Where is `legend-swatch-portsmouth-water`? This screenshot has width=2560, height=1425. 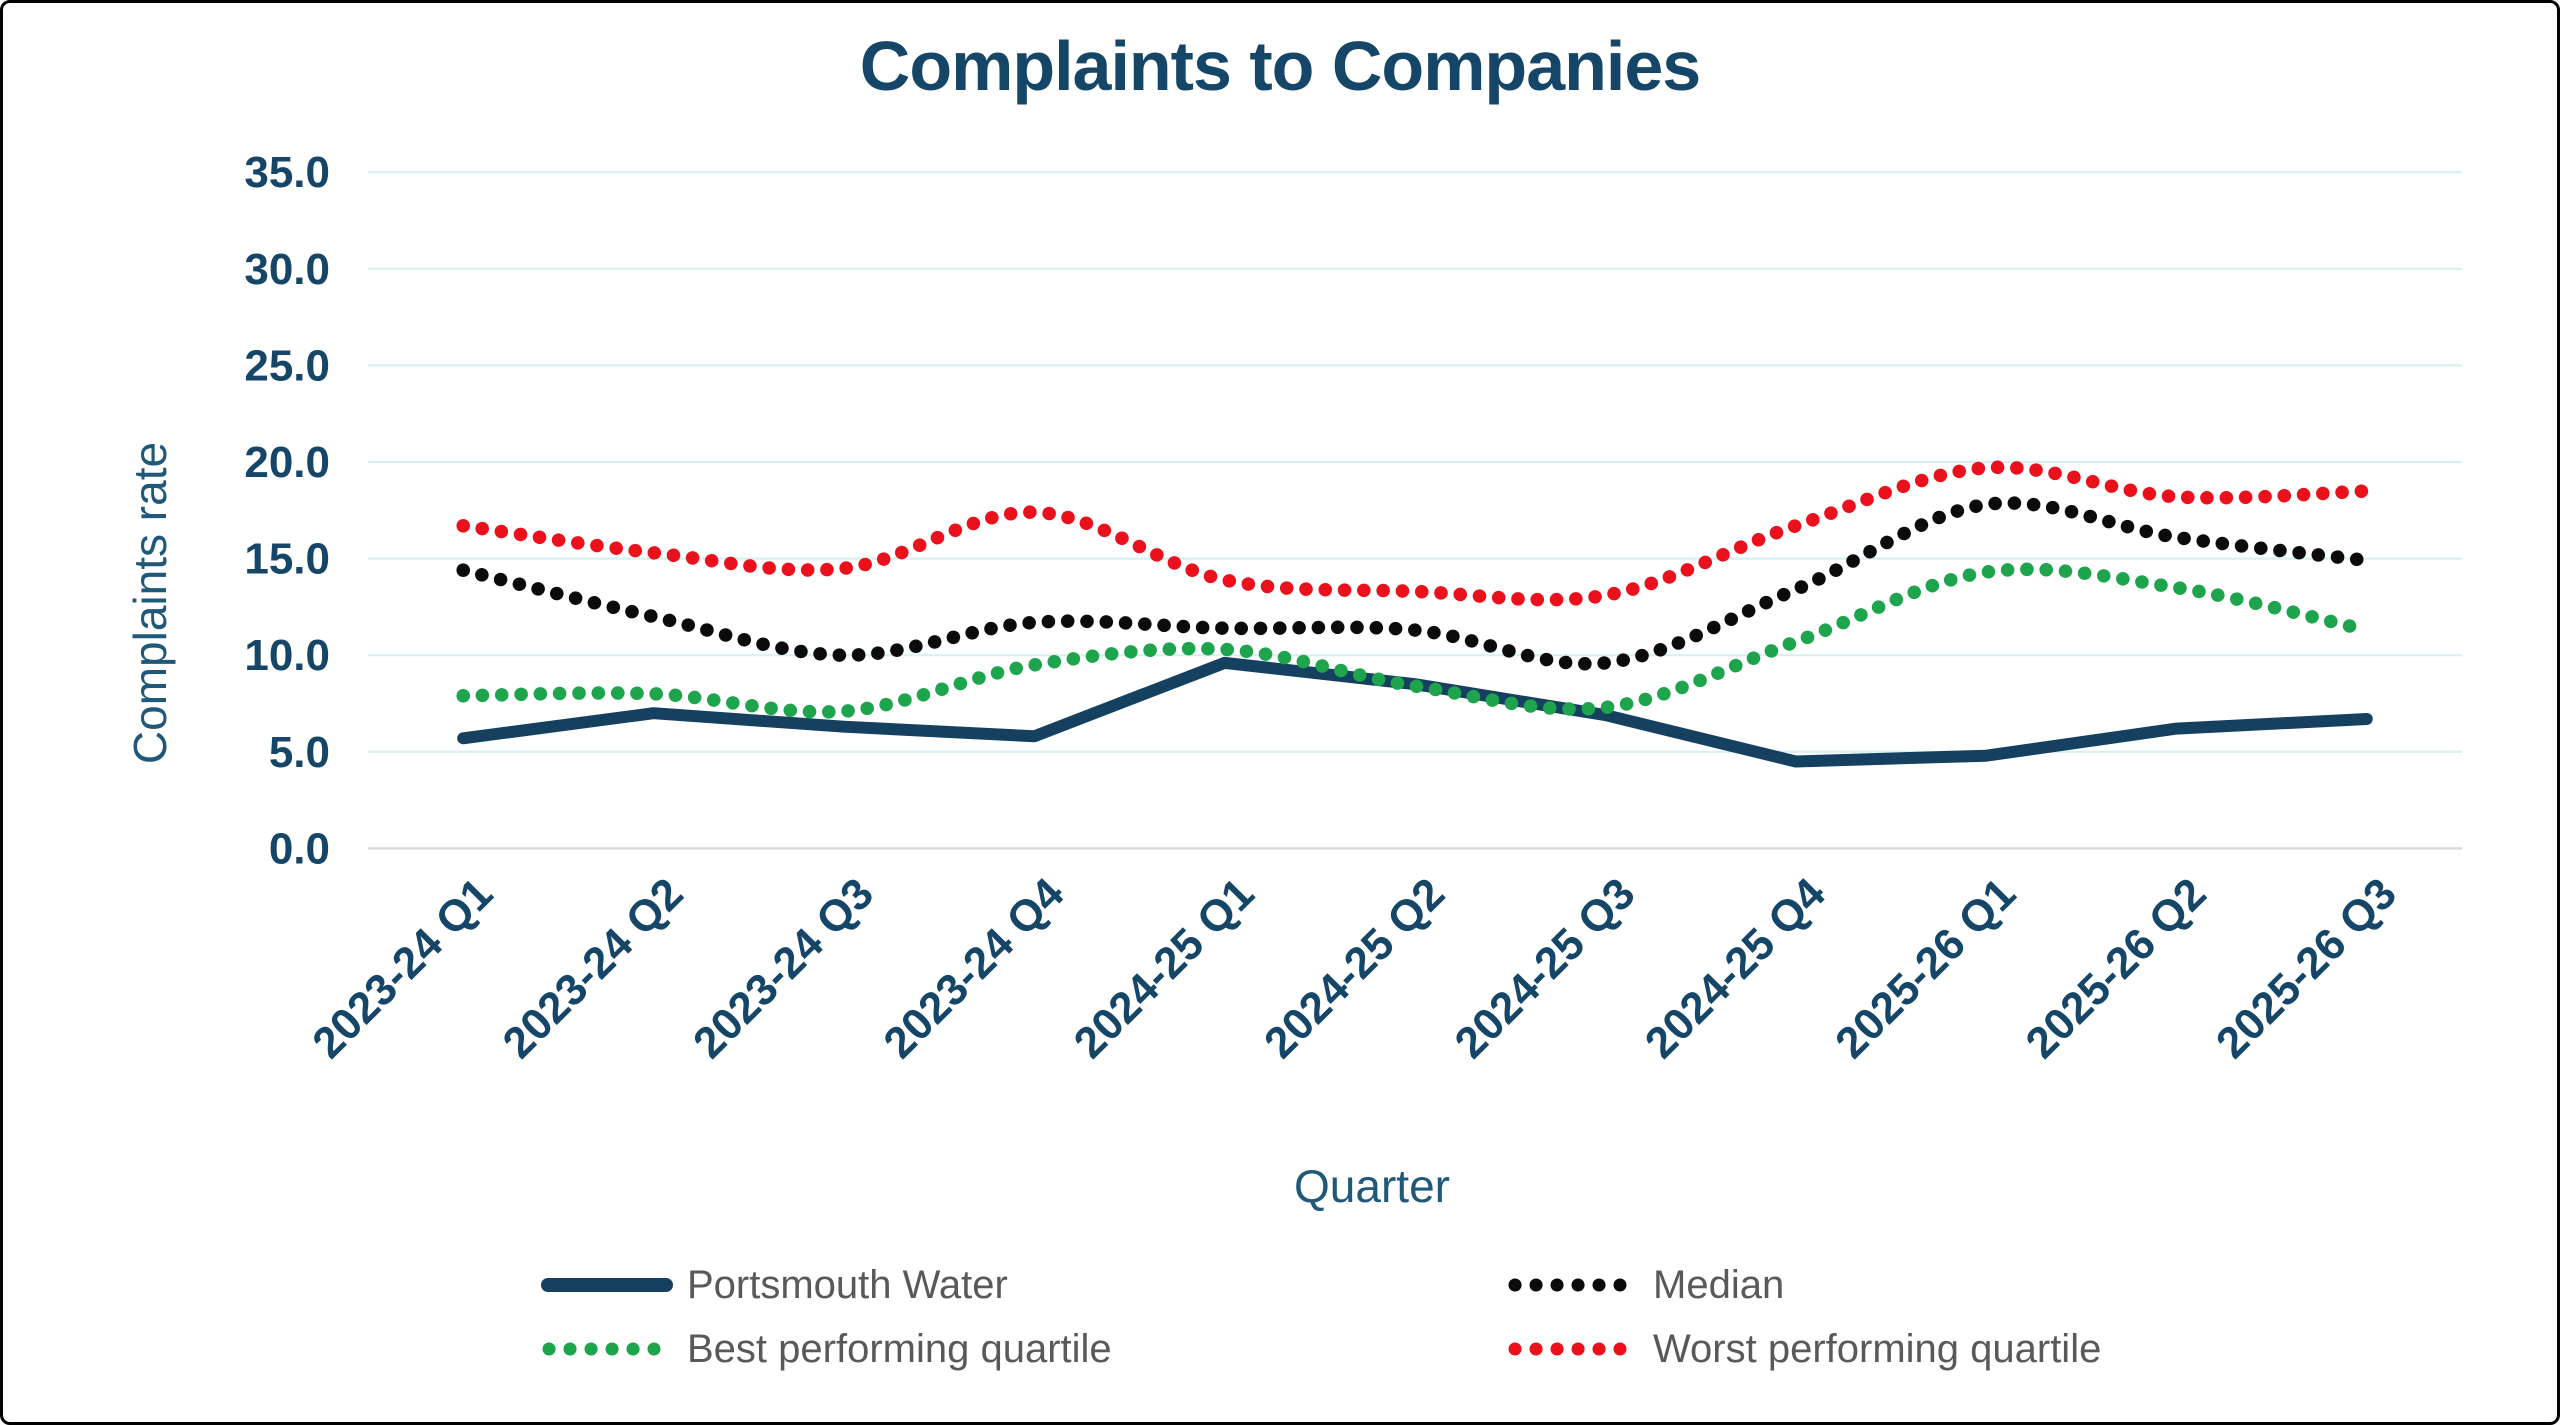 legend-swatch-portsmouth-water is located at coordinates (607, 1285).